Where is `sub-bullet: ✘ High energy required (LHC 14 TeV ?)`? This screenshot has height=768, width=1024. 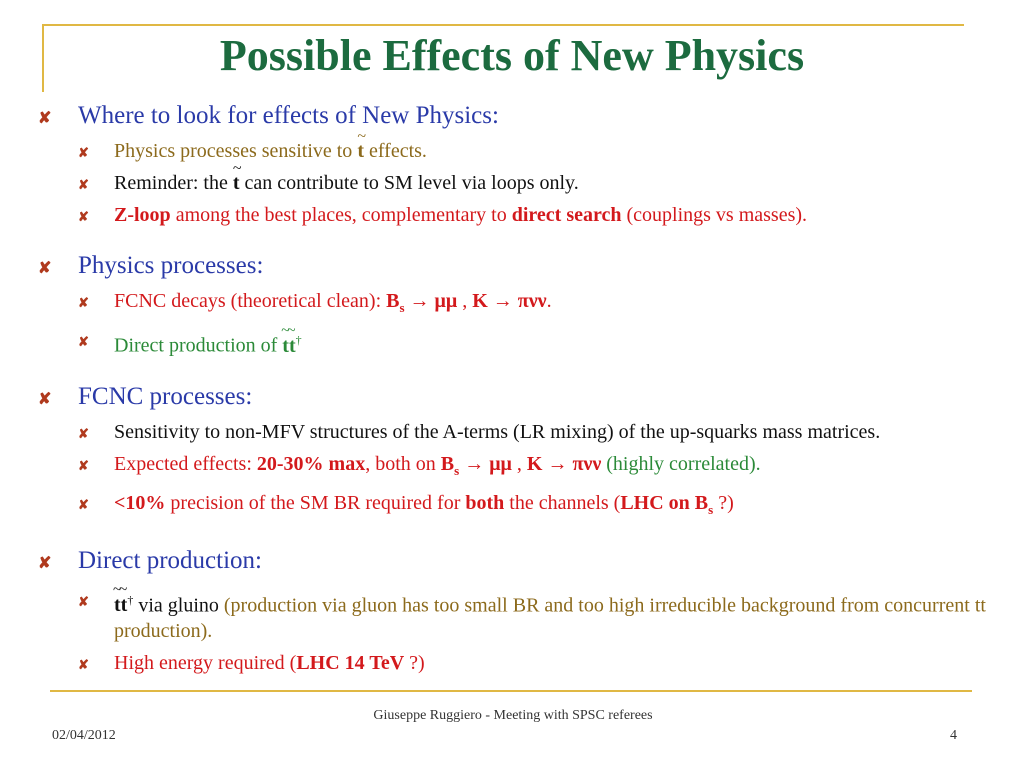
sub-bullet: ✘ High energy required (LHC 14 TeV ?) is located at coordinates (516, 663).